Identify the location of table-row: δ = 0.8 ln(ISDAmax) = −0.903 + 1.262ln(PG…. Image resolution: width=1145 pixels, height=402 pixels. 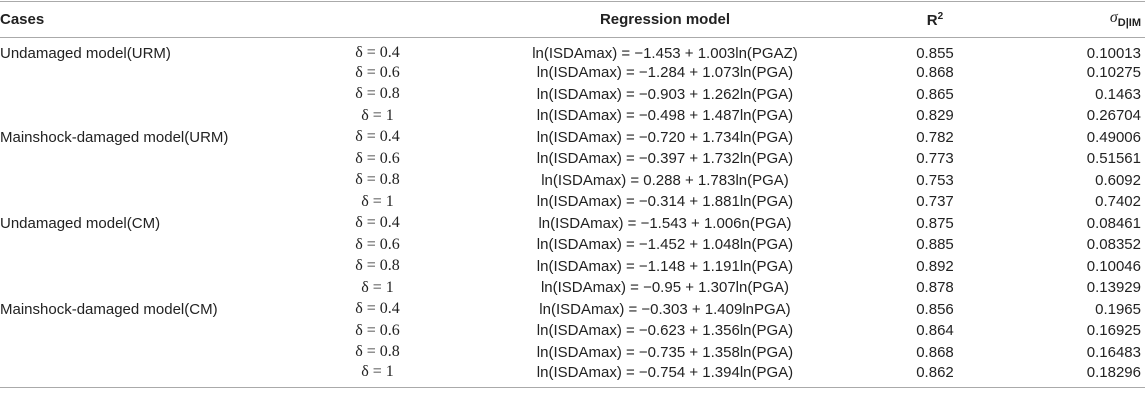
(572, 95).